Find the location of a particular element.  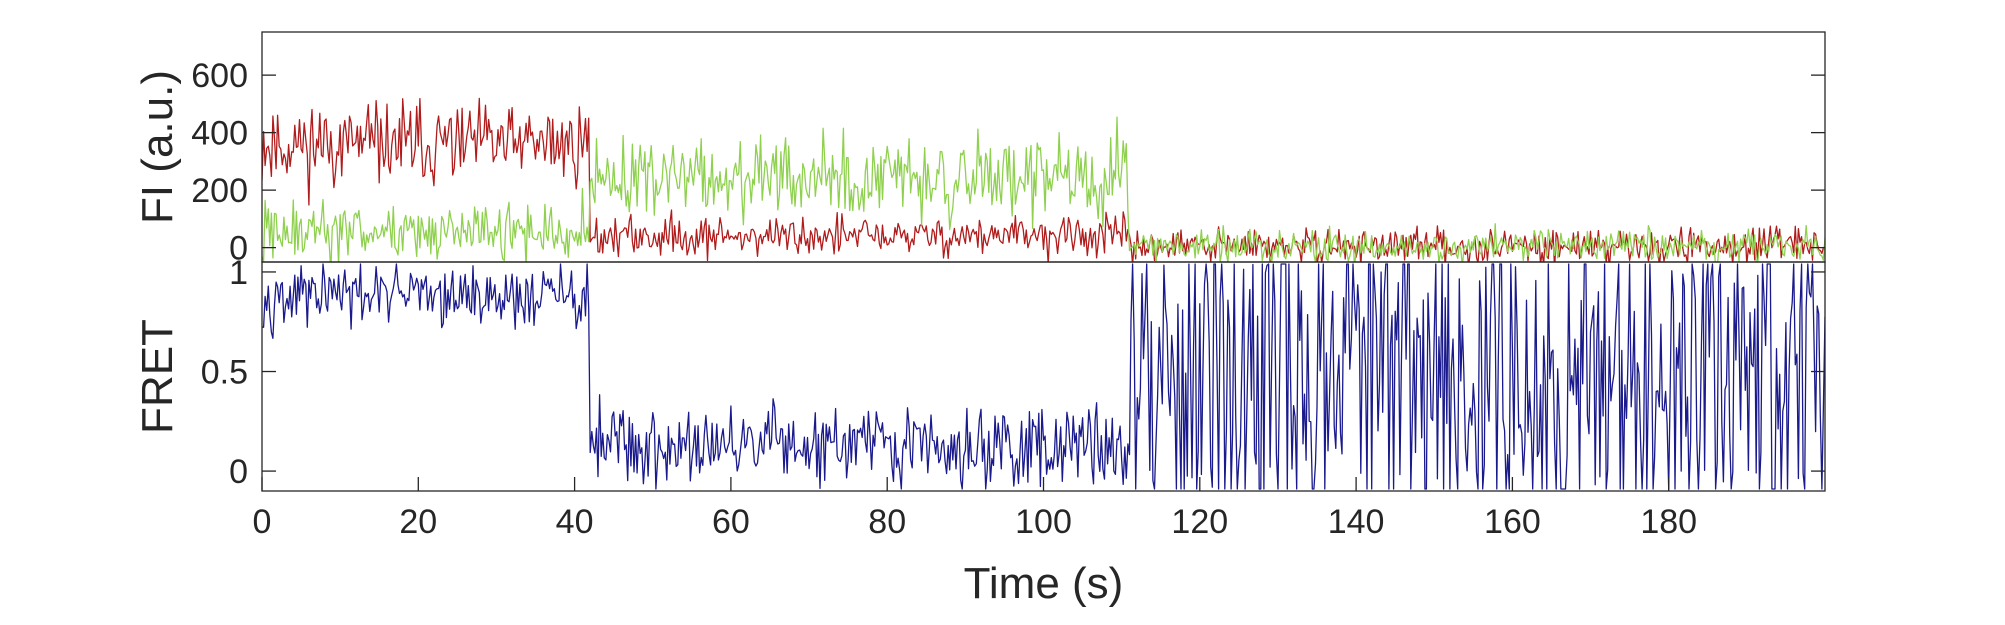

fluorescence-y-axis-label: FI (a.u.) is located at coordinates (157, 147).